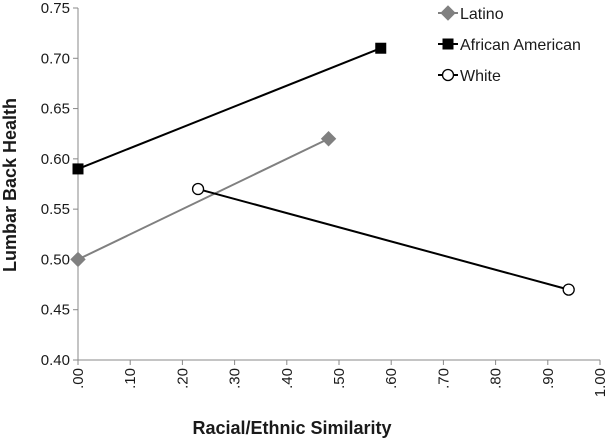 The width and height of the screenshot is (616, 440). What do you see at coordinates (480, 76) in the screenshot?
I see `legend-label: White` at bounding box center [480, 76].